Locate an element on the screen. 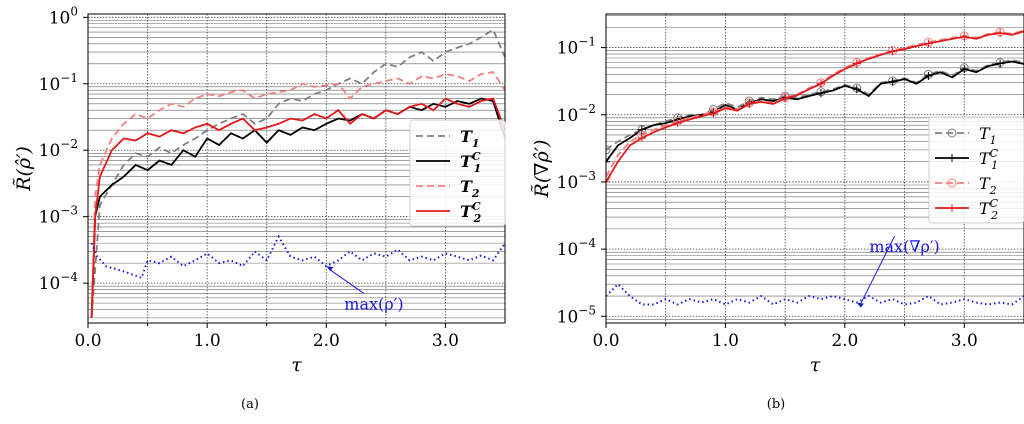 The width and height of the screenshot is (1024, 424). y-tick-label: 10⁰ is located at coordinates (63, 16).